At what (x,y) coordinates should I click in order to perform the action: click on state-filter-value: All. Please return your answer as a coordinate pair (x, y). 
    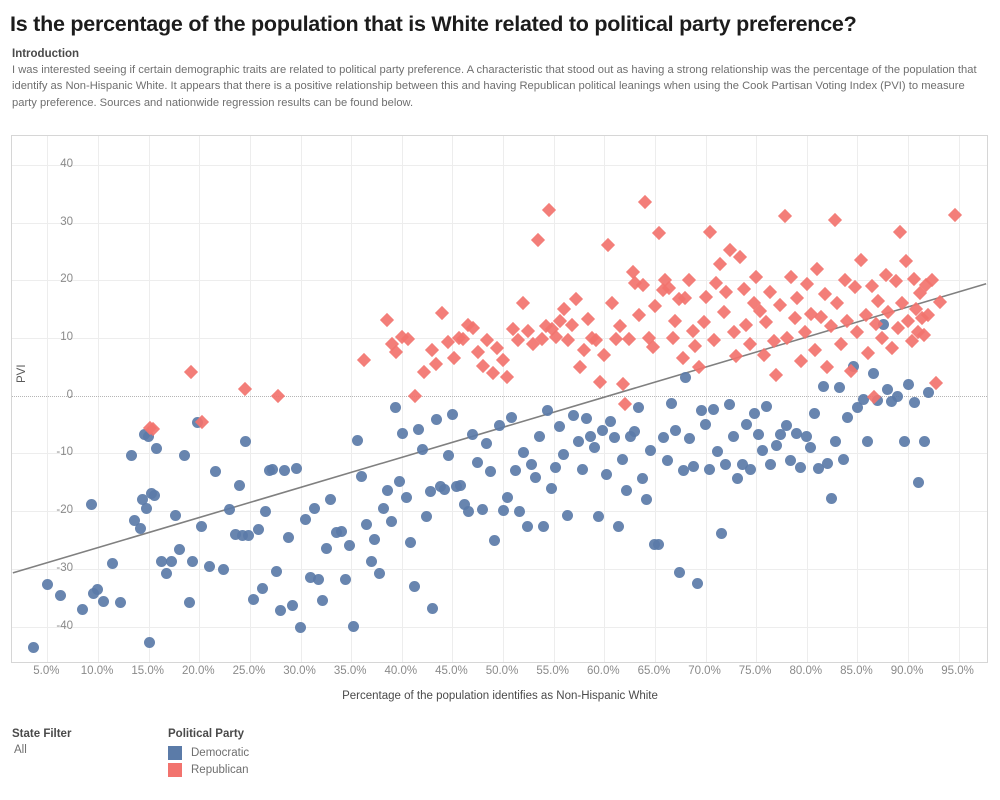
    Looking at the image, I should click on (20, 750).